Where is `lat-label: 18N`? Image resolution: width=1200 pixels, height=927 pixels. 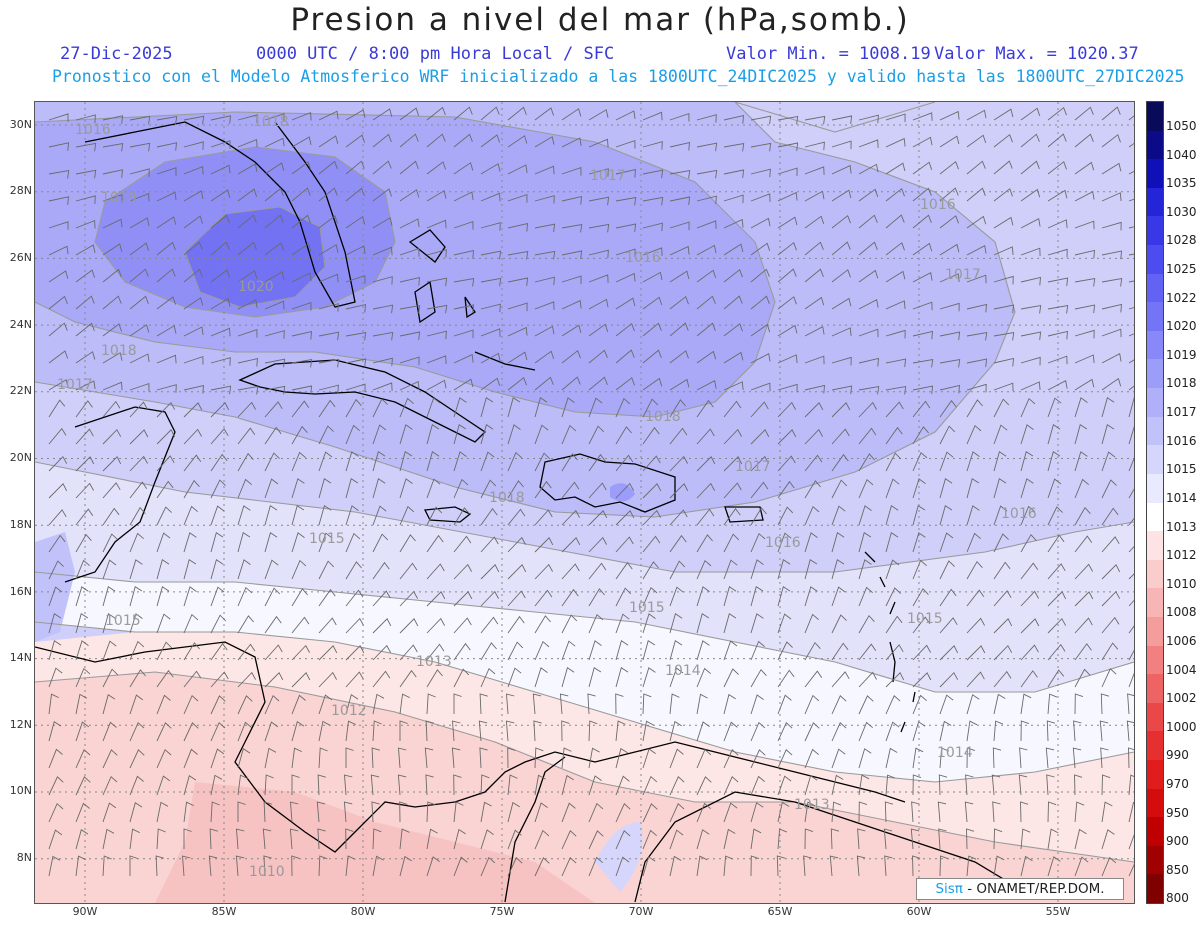 lat-label: 18N is located at coordinates (20, 524).